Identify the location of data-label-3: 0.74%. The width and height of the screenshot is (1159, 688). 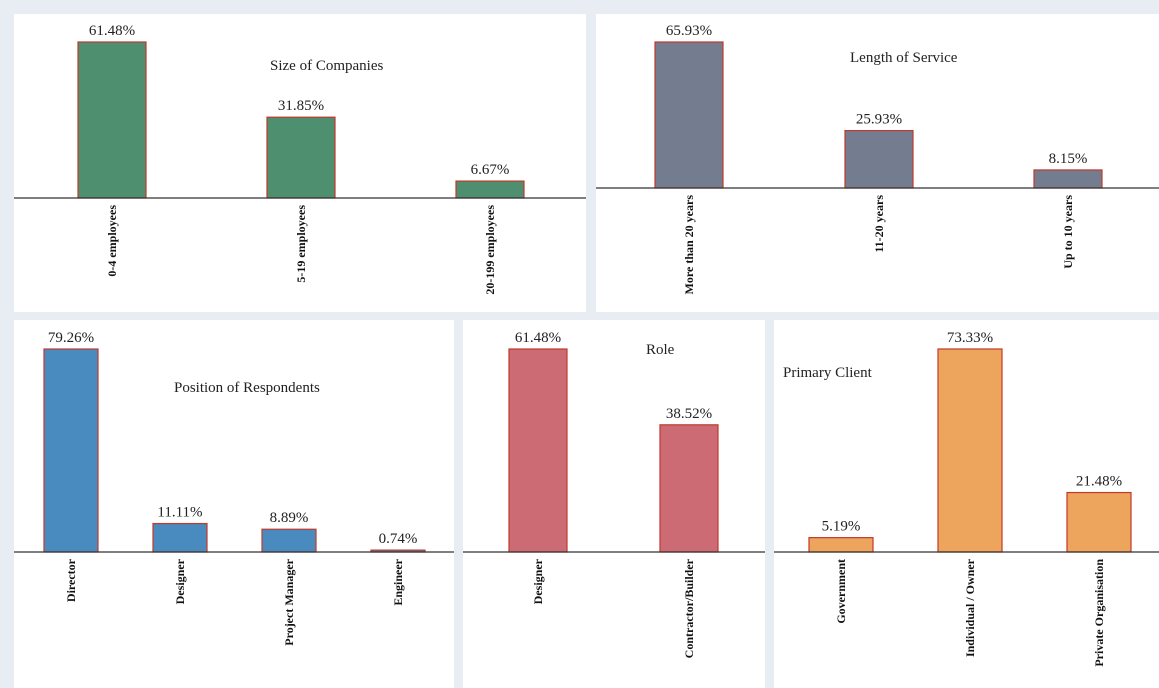
(398, 539).